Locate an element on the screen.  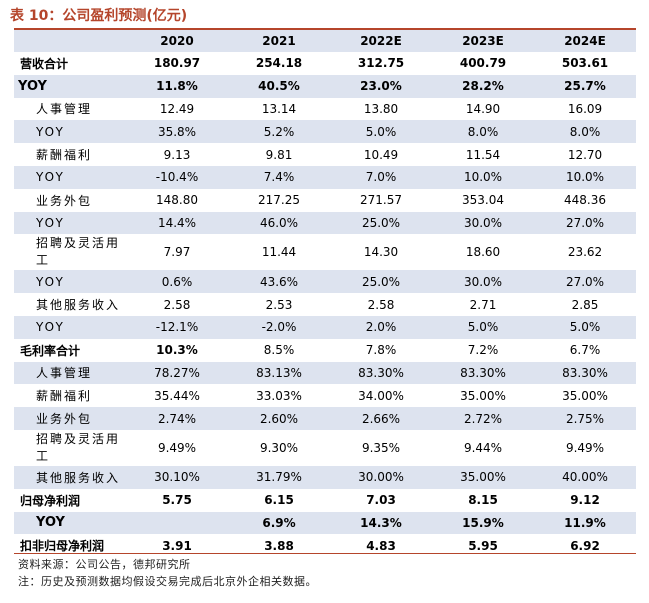
row-label: 人事管理 is located at coordinates (64, 373).